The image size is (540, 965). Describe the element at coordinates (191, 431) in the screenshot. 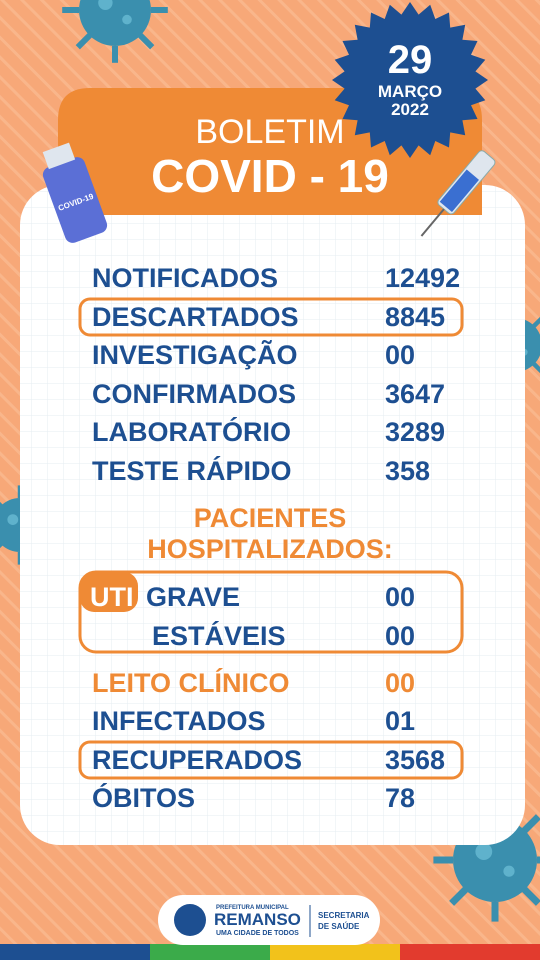

I see `stat-label: LABORATÓRIO` at that location.